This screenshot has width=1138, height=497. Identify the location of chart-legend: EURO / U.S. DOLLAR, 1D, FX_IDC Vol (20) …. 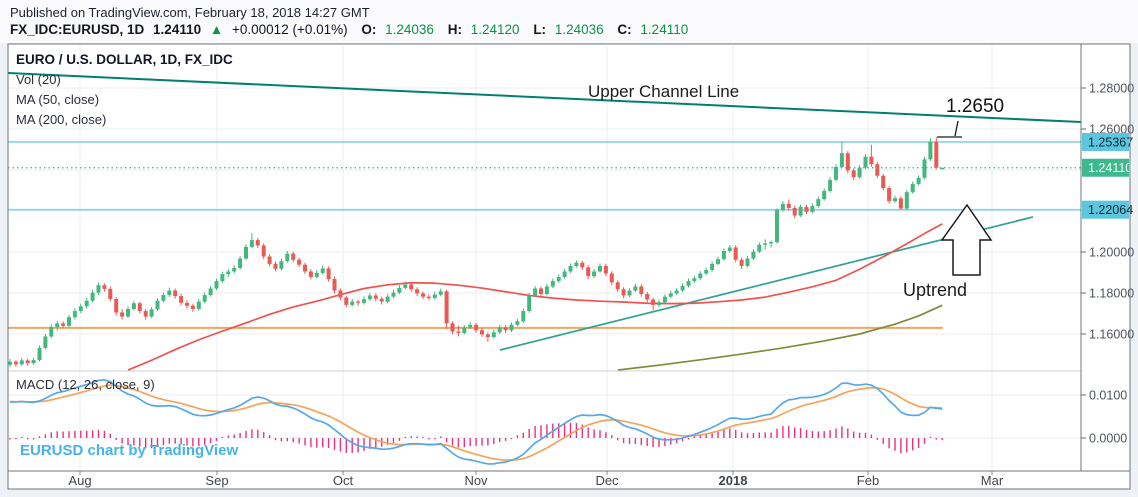
(124, 90).